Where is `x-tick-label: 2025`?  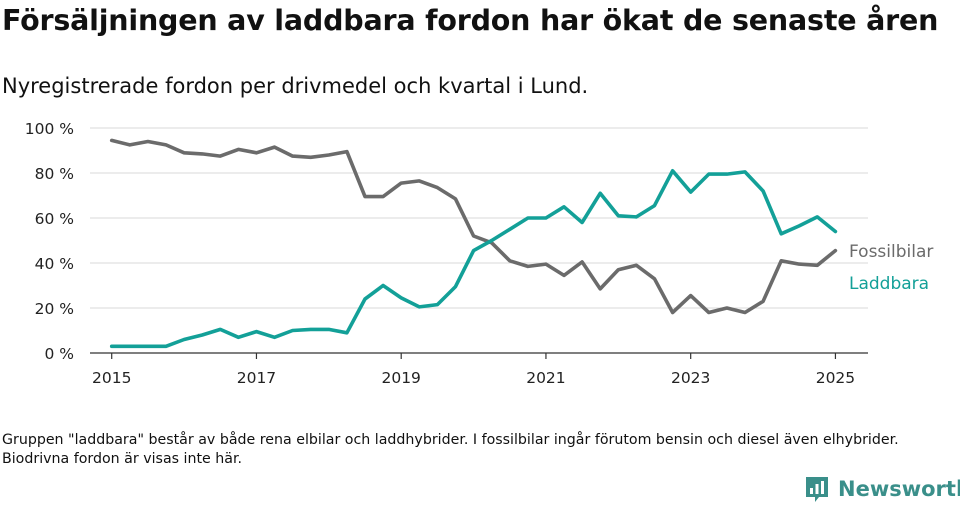
x-tick-label: 2025 is located at coordinates (835, 378).